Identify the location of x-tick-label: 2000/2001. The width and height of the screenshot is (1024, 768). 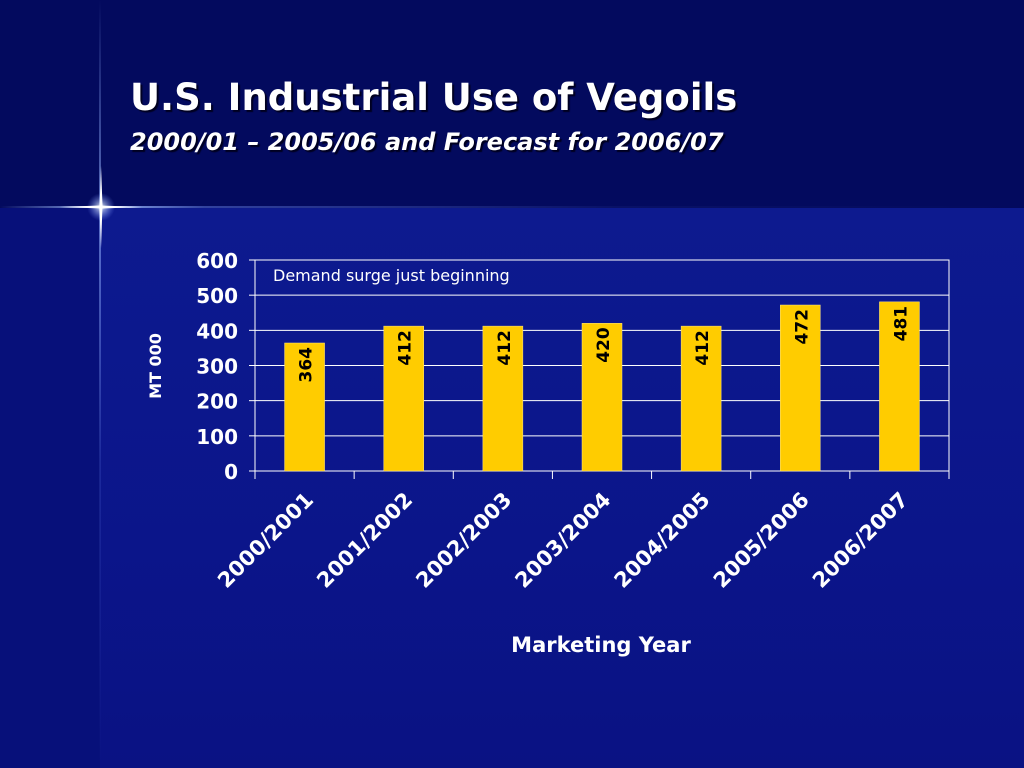
(265, 540).